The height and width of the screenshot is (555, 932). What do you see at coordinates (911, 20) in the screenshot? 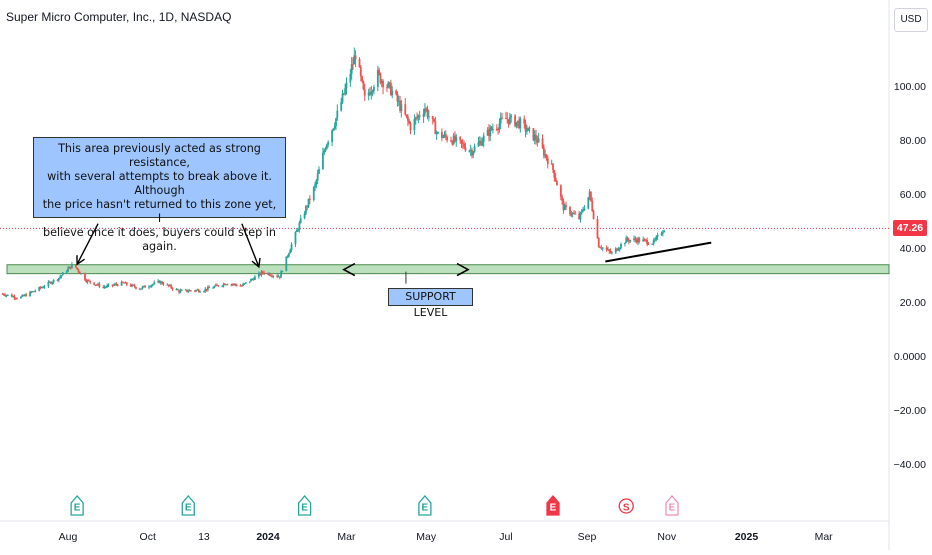
I see `currency-button: USD` at bounding box center [911, 20].